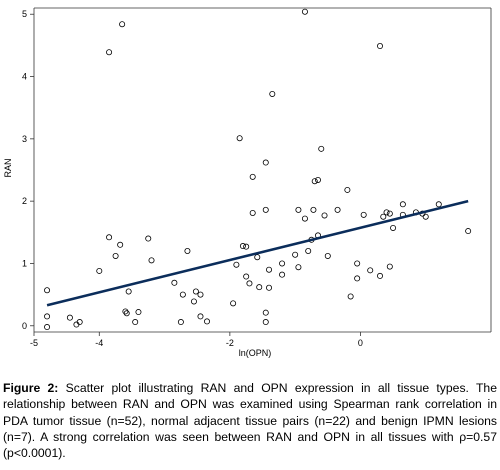 This screenshot has height=470, width=500. What do you see at coordinates (230, 343) in the screenshot?
I see `x-tick-label: -2` at bounding box center [230, 343].